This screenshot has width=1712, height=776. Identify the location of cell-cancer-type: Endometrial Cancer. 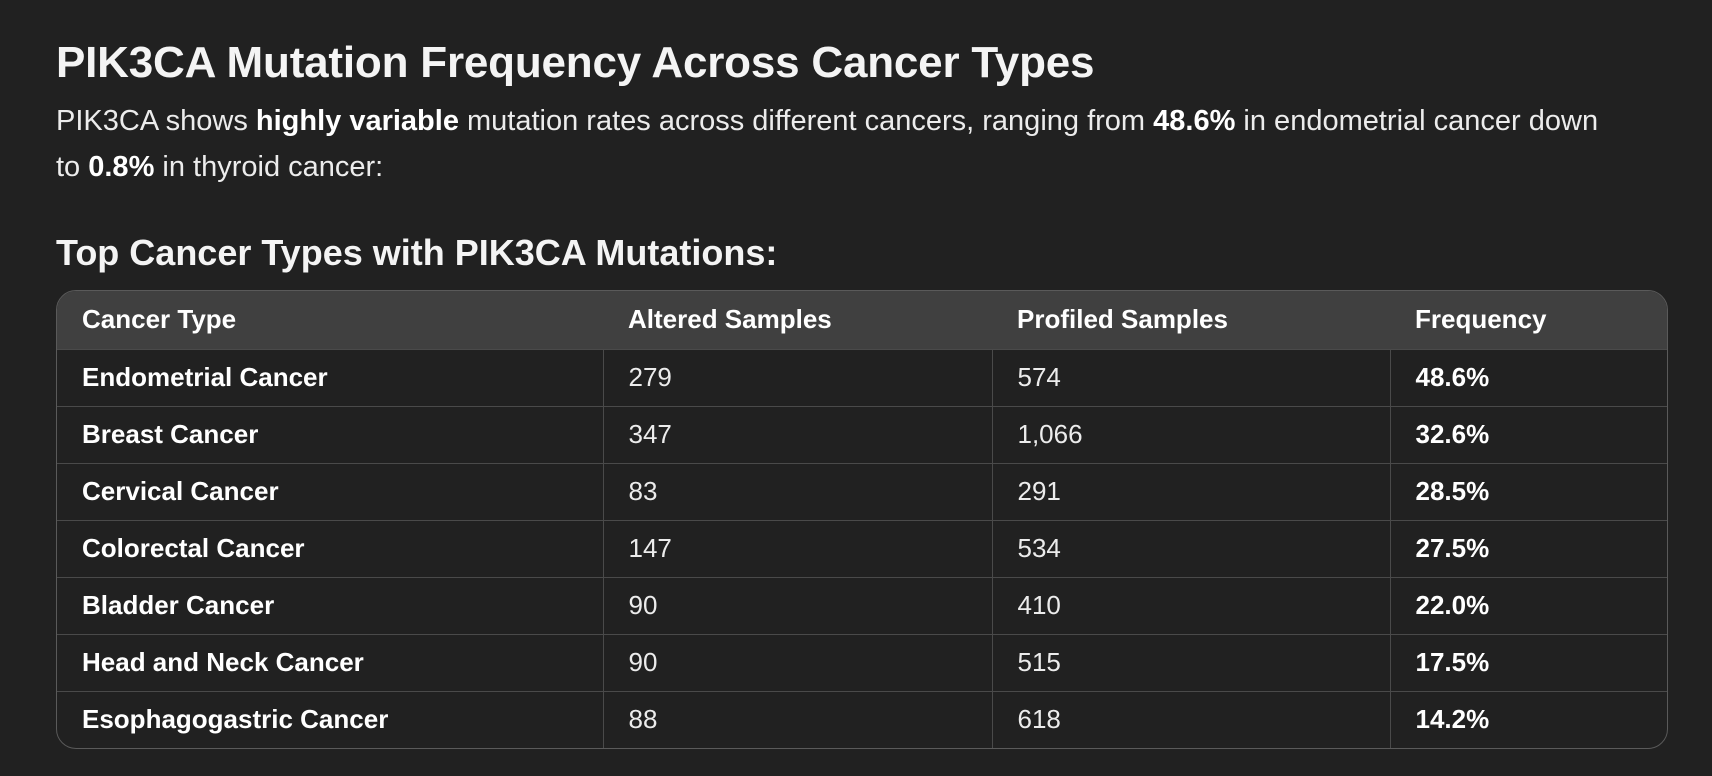
(330, 377).